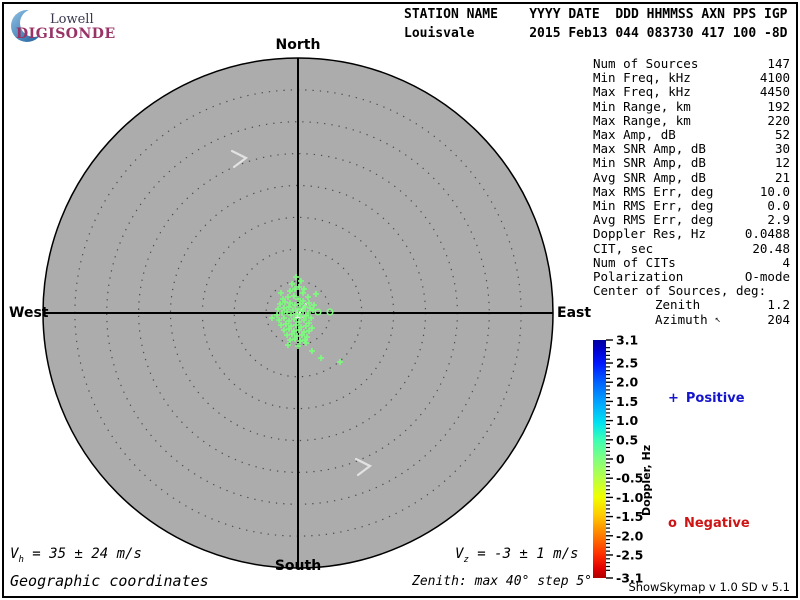  Describe the element at coordinates (627, 401) in the screenshot. I see `svg-text: 1.5` at that location.